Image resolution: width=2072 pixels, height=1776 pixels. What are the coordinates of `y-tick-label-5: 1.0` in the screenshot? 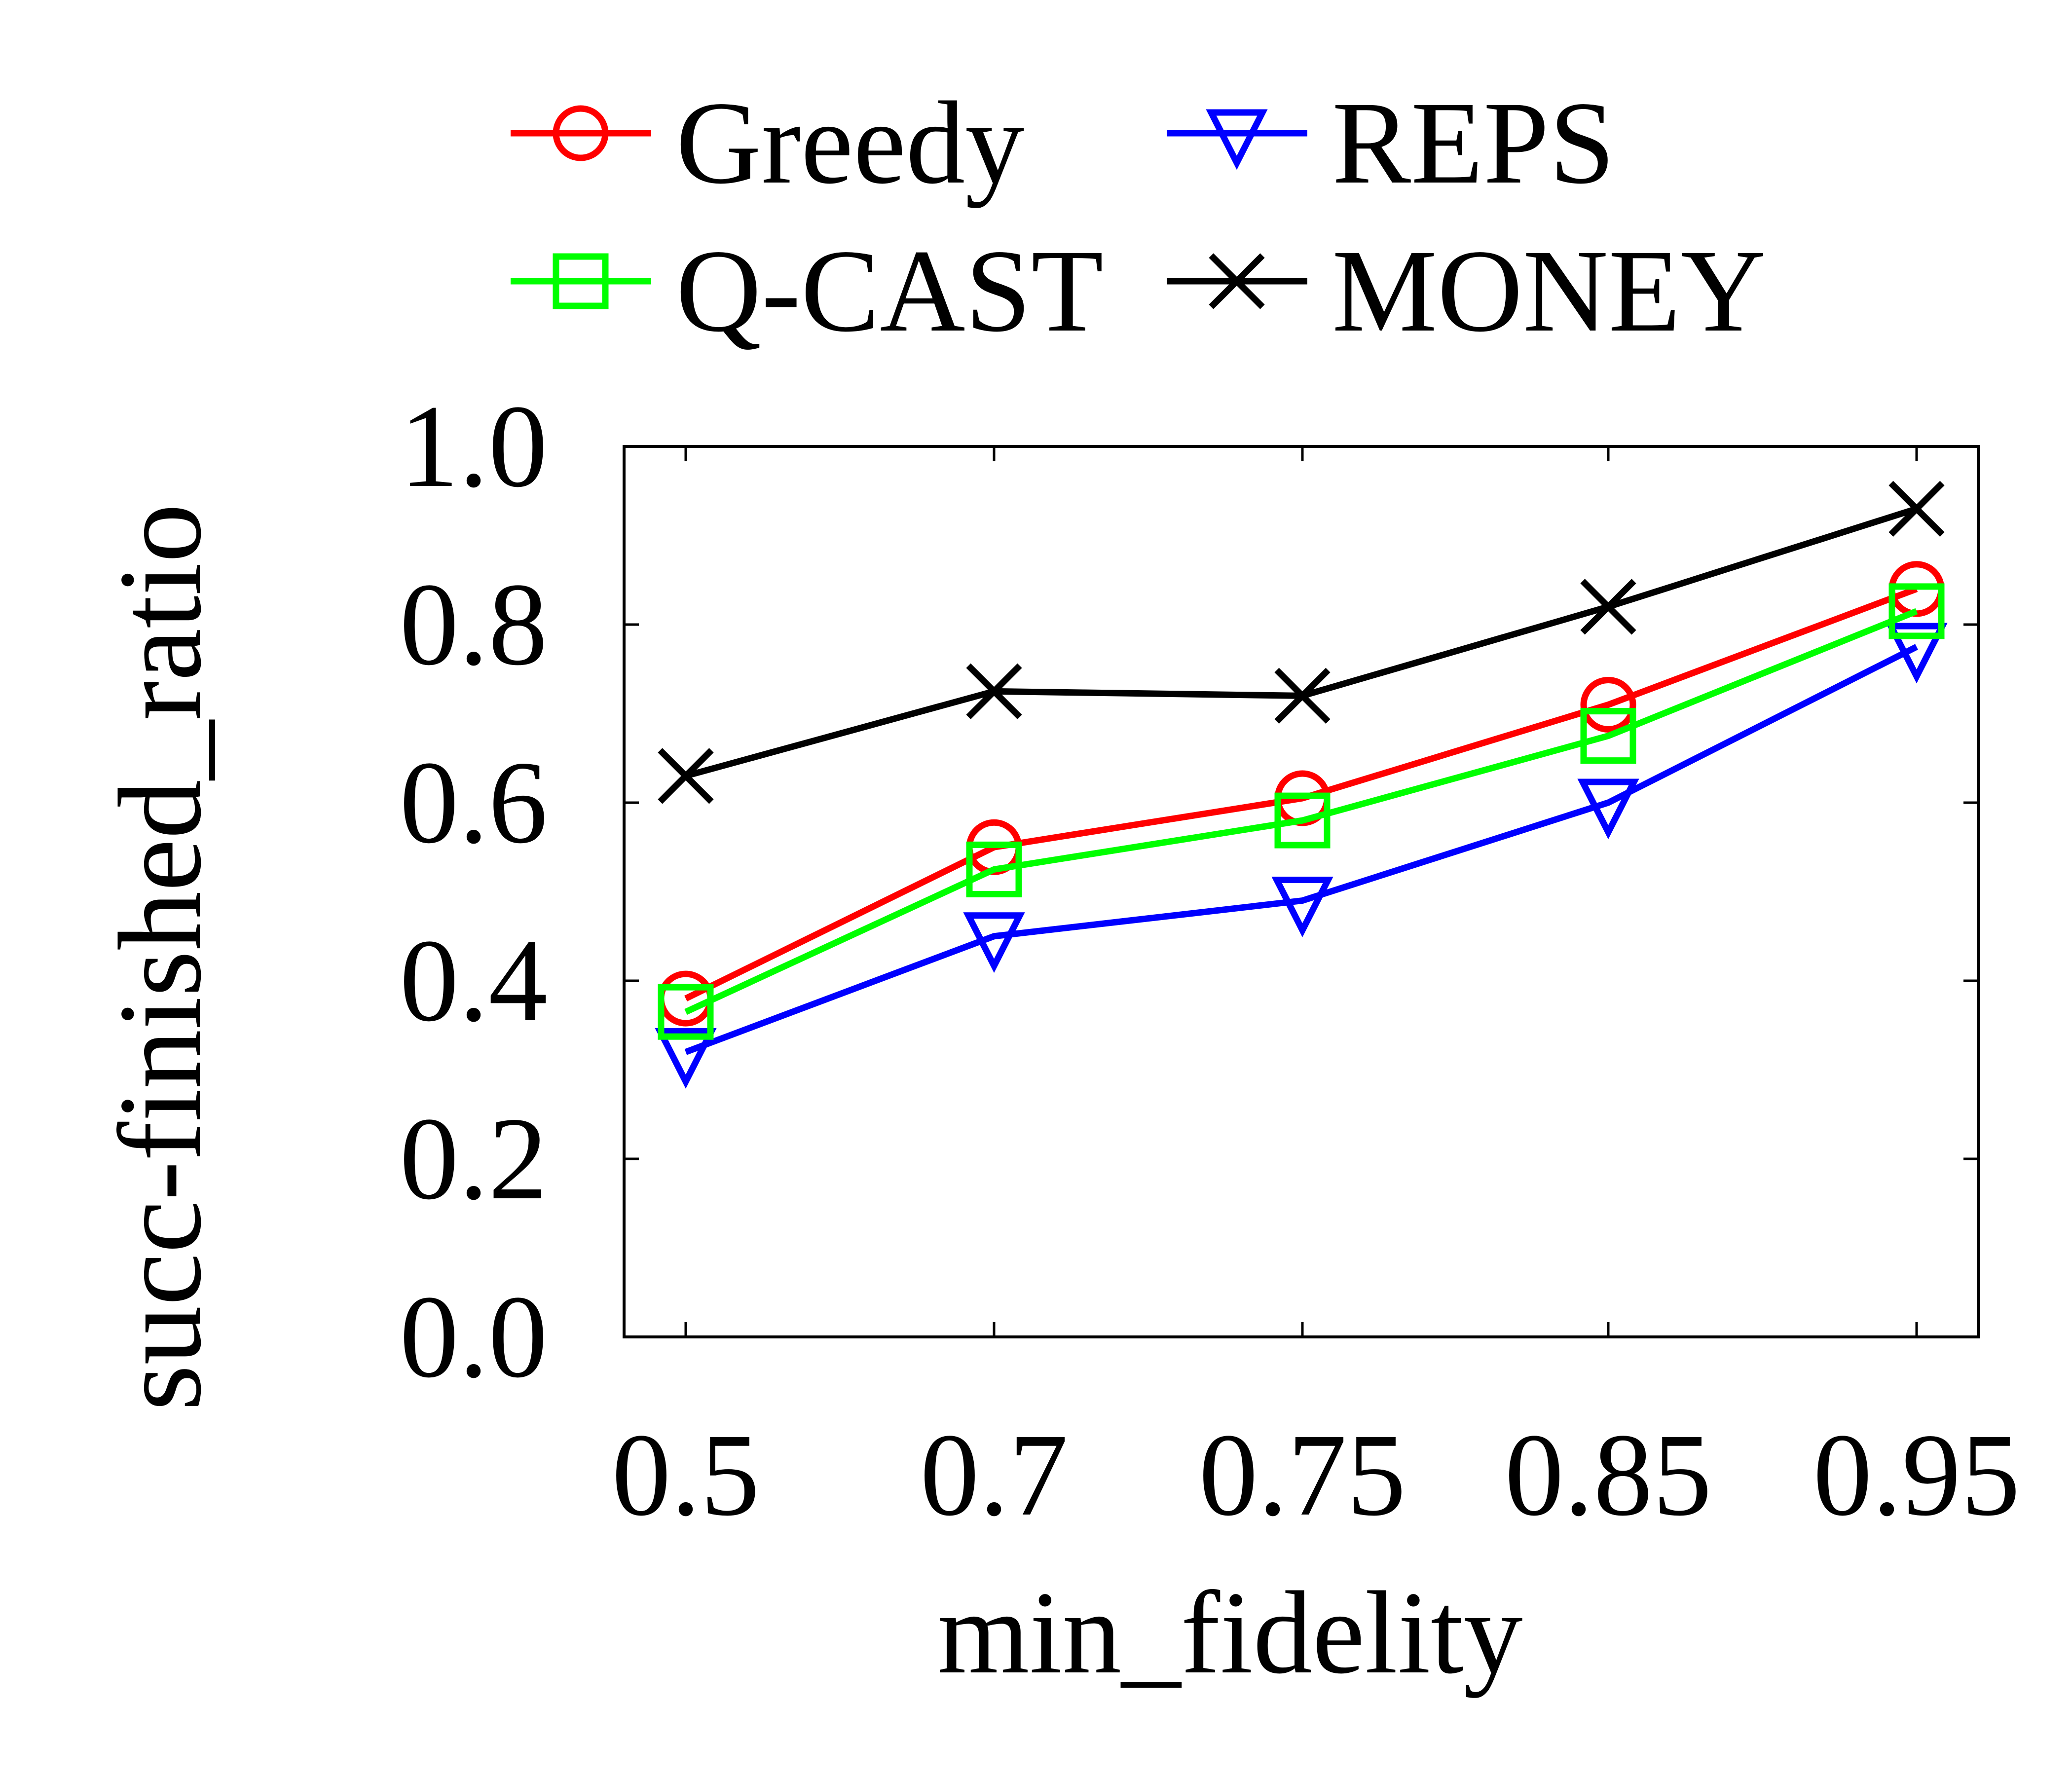 It's located at (474, 446).